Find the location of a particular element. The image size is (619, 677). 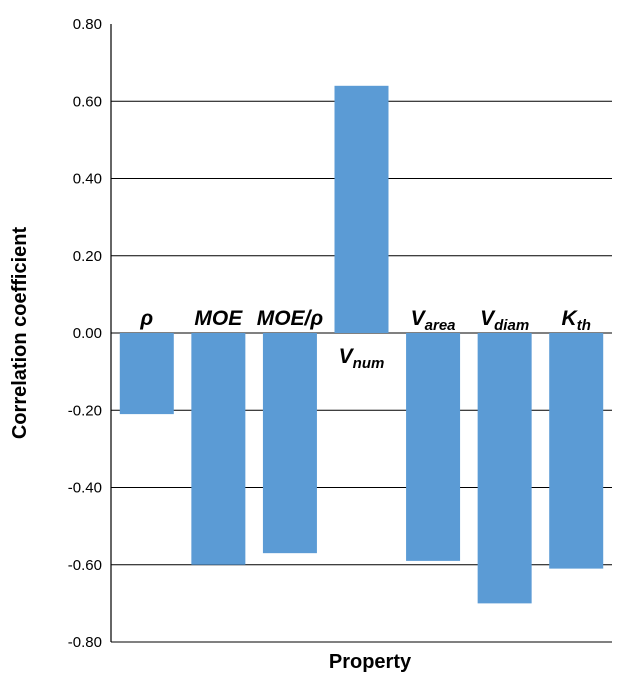

y-tick-labels: 0.80 0.60 0.40 0.20 0.00 -0.20 -0.40 -0.60 -0.80 is located at coordinates (85, 333).